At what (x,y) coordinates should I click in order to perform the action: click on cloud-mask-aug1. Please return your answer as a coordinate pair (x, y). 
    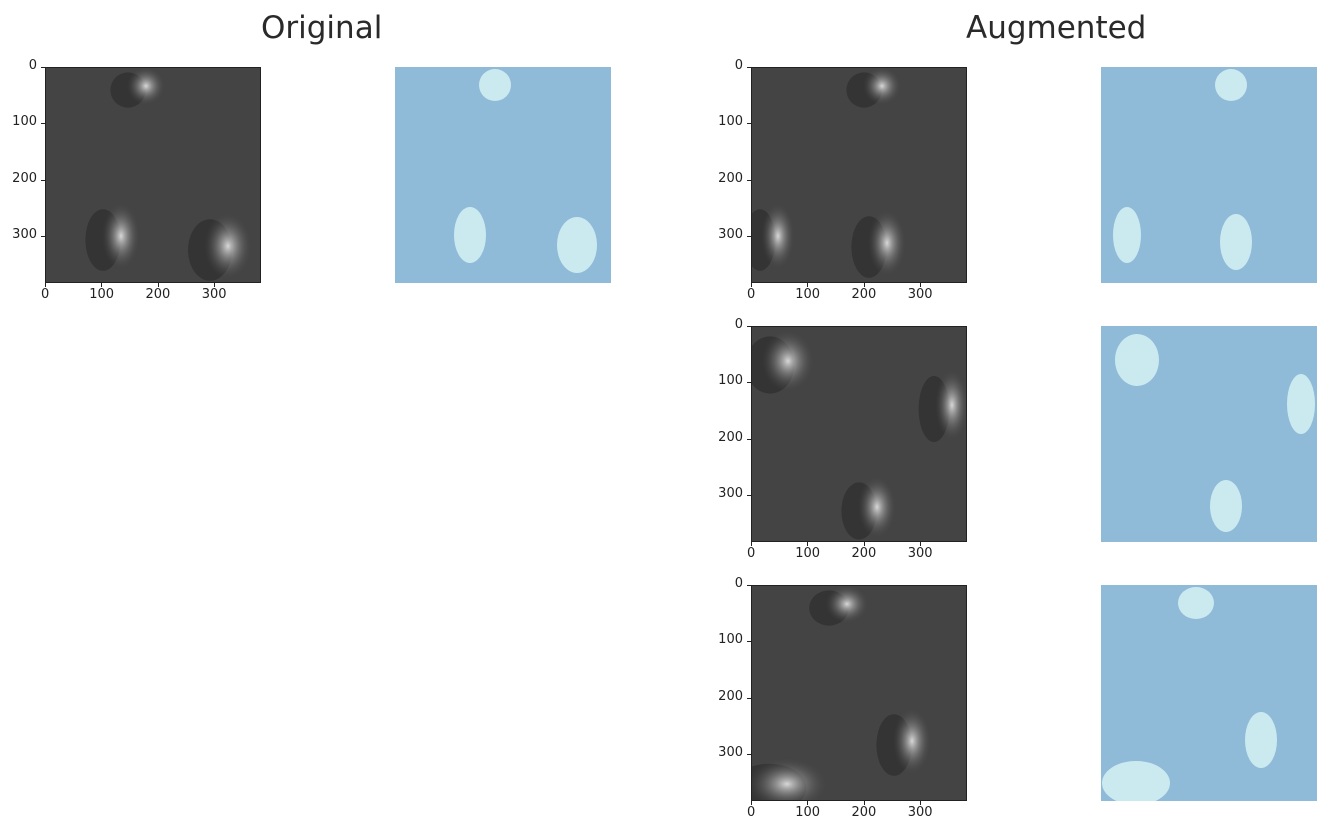
    Looking at the image, I should click on (1209, 175).